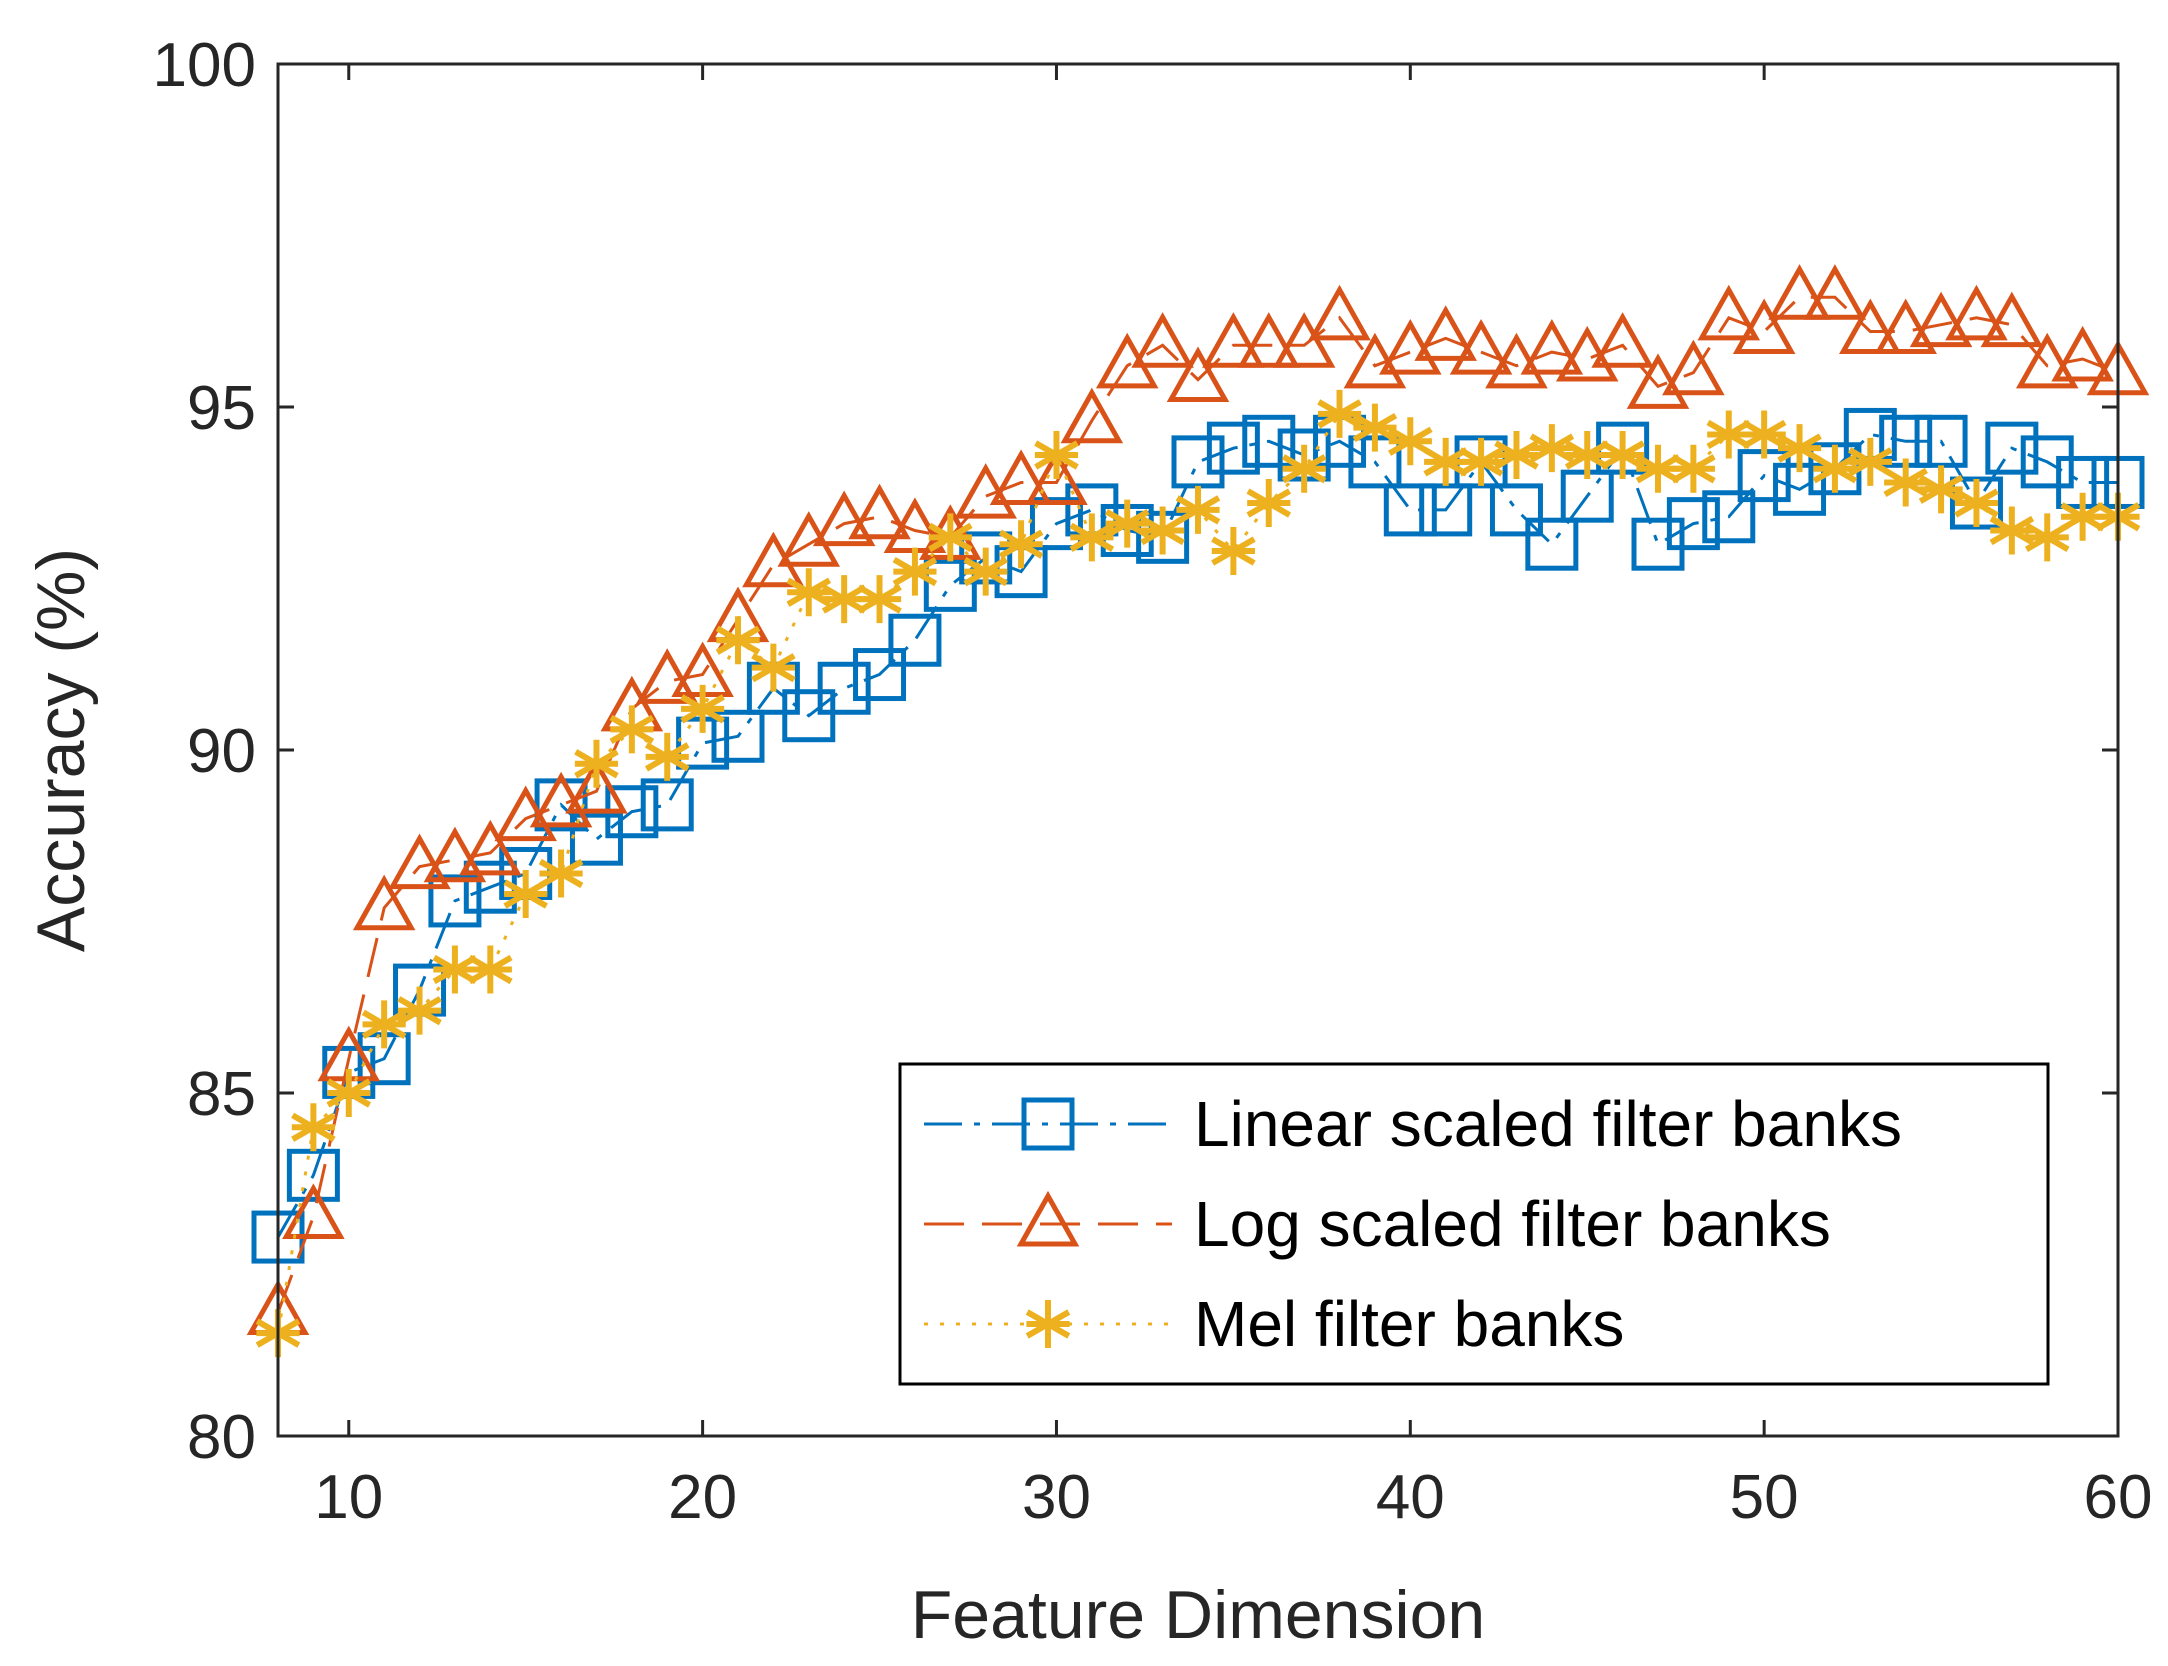 The width and height of the screenshot is (2168, 1666). Describe the element at coordinates (221, 408) in the screenshot. I see `y-tick-label: 95` at that location.